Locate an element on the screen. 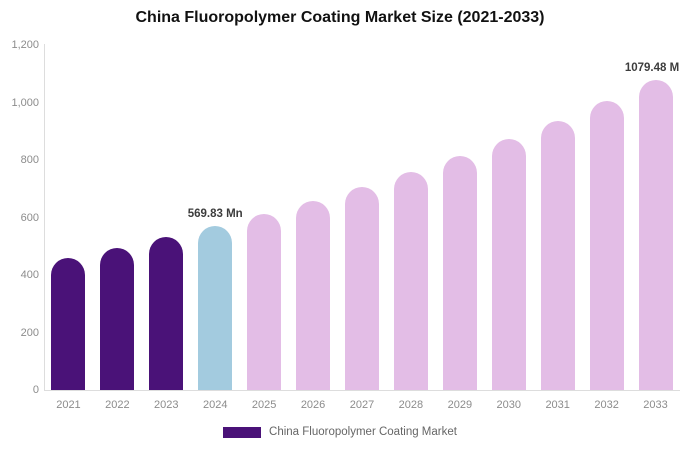 The image size is (680, 450). bar-2024 is located at coordinates (215, 308).